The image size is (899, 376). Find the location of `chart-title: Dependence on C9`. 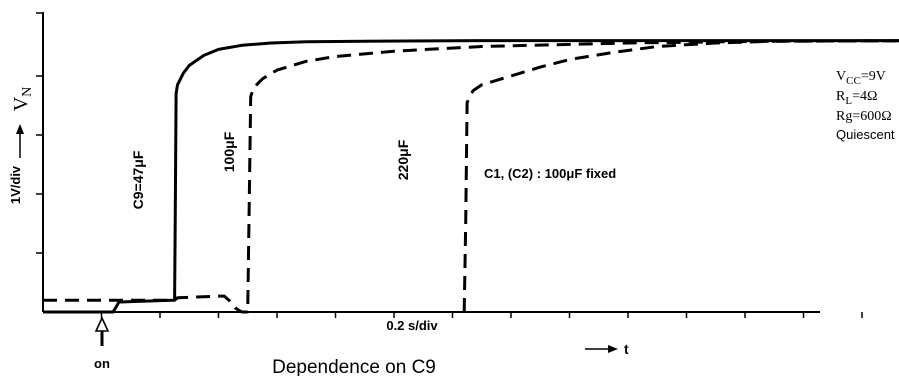

chart-title: Dependence on C9 is located at coordinates (354, 366).